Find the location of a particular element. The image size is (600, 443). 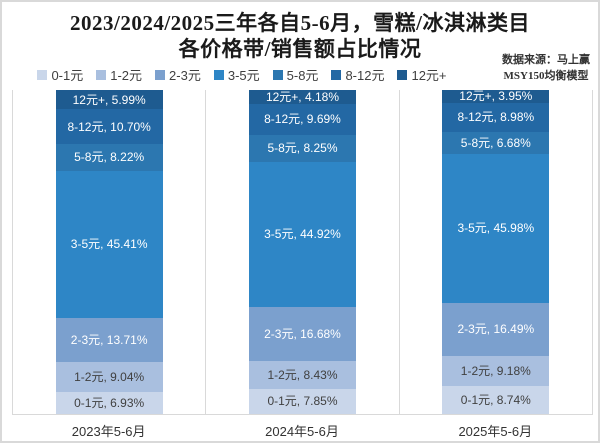

bar-segment: 0-1元, 6.93% is located at coordinates (109, 402).